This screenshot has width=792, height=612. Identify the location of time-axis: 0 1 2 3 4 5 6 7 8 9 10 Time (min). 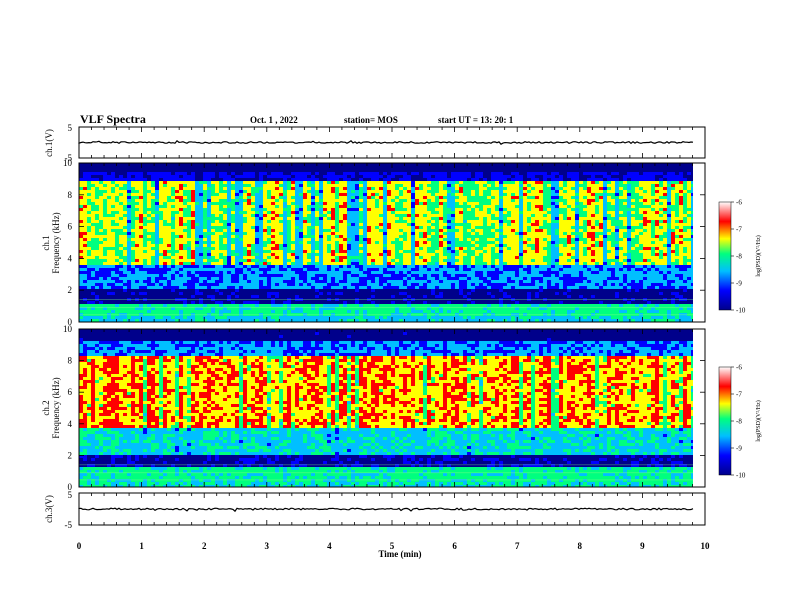
(393, 550).